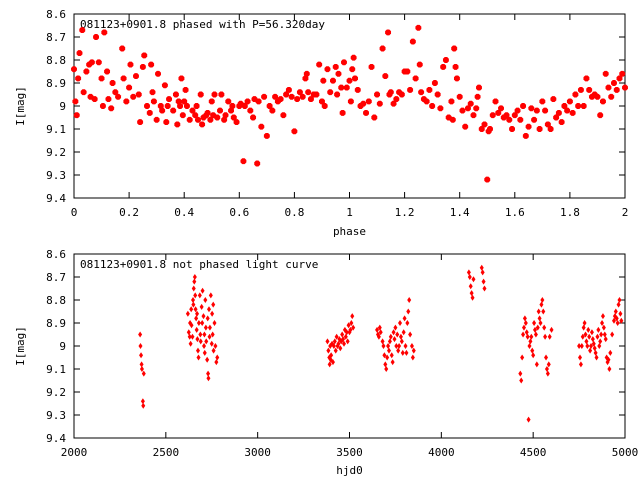 The height and width of the screenshot is (480, 640). What do you see at coordinates (62, 106) in the screenshot?
I see `phased-y-tick-label: 9` at bounding box center [62, 106].